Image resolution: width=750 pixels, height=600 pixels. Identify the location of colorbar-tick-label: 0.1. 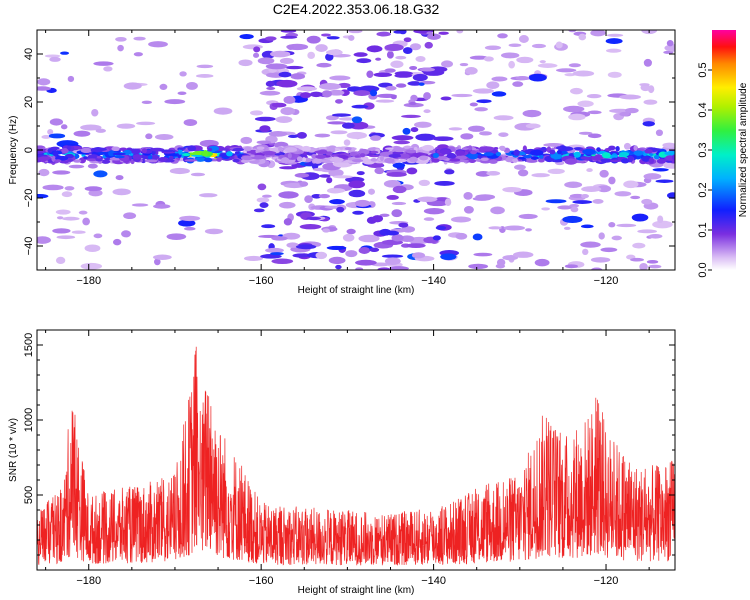
(703, 229).